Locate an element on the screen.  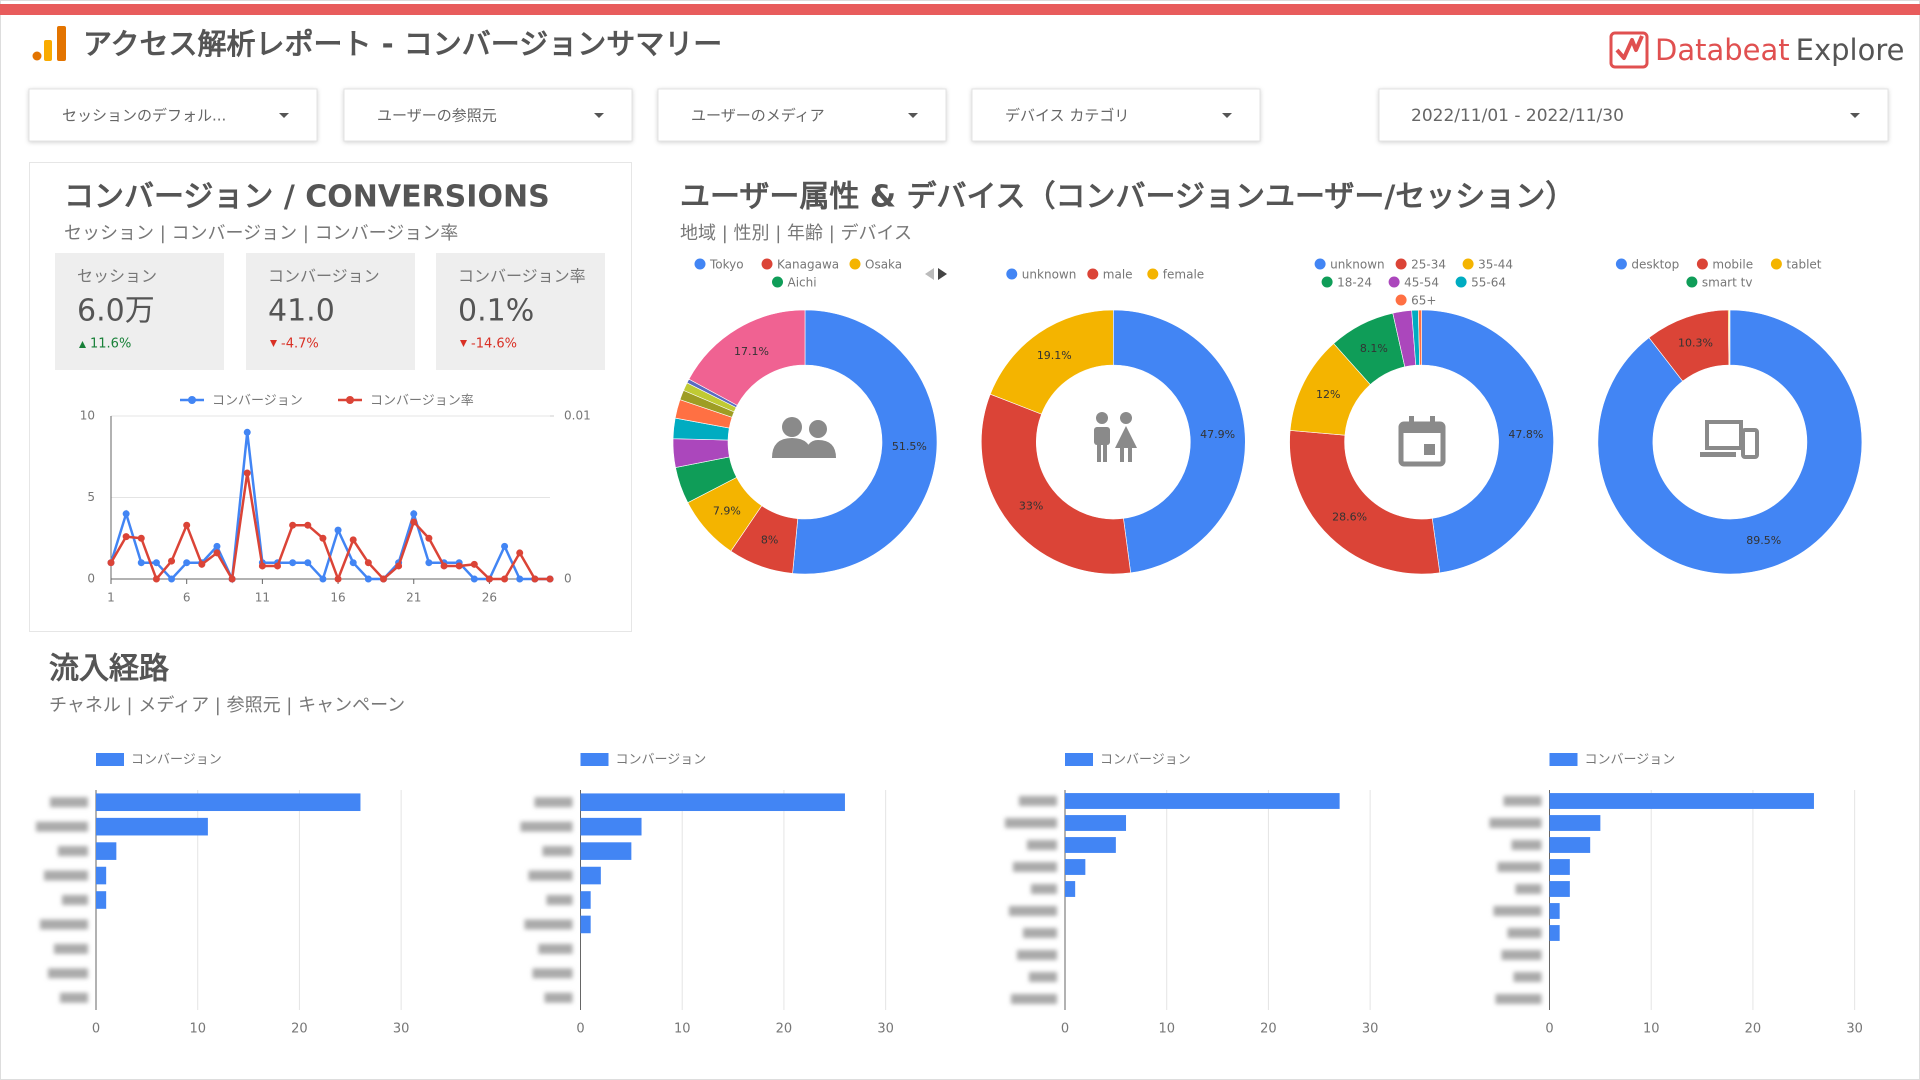
y-tick-label: 0 is located at coordinates (91, 579).